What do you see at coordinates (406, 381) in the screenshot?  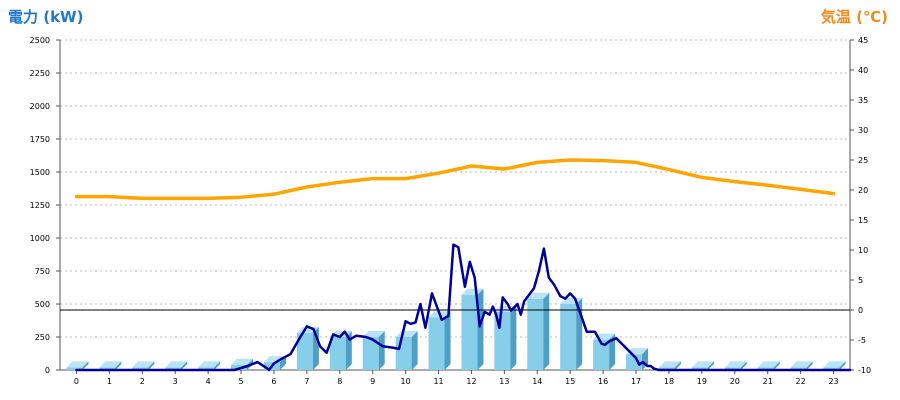 I see `x-tick-label-10: 10` at bounding box center [406, 381].